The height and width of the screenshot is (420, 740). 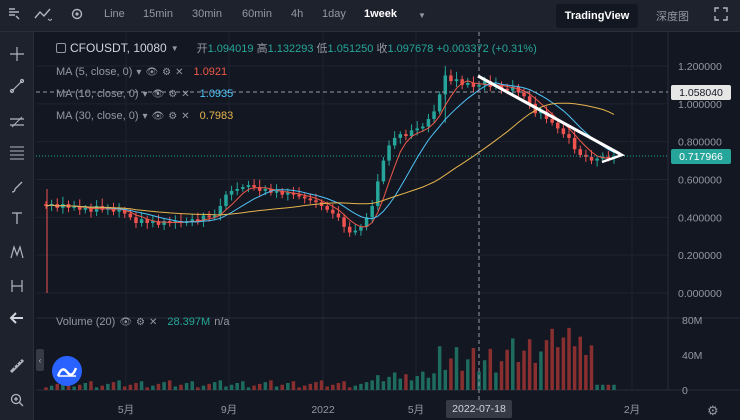 I want to click on ma5-visibility-icon: 👁, so click(x=152, y=72).